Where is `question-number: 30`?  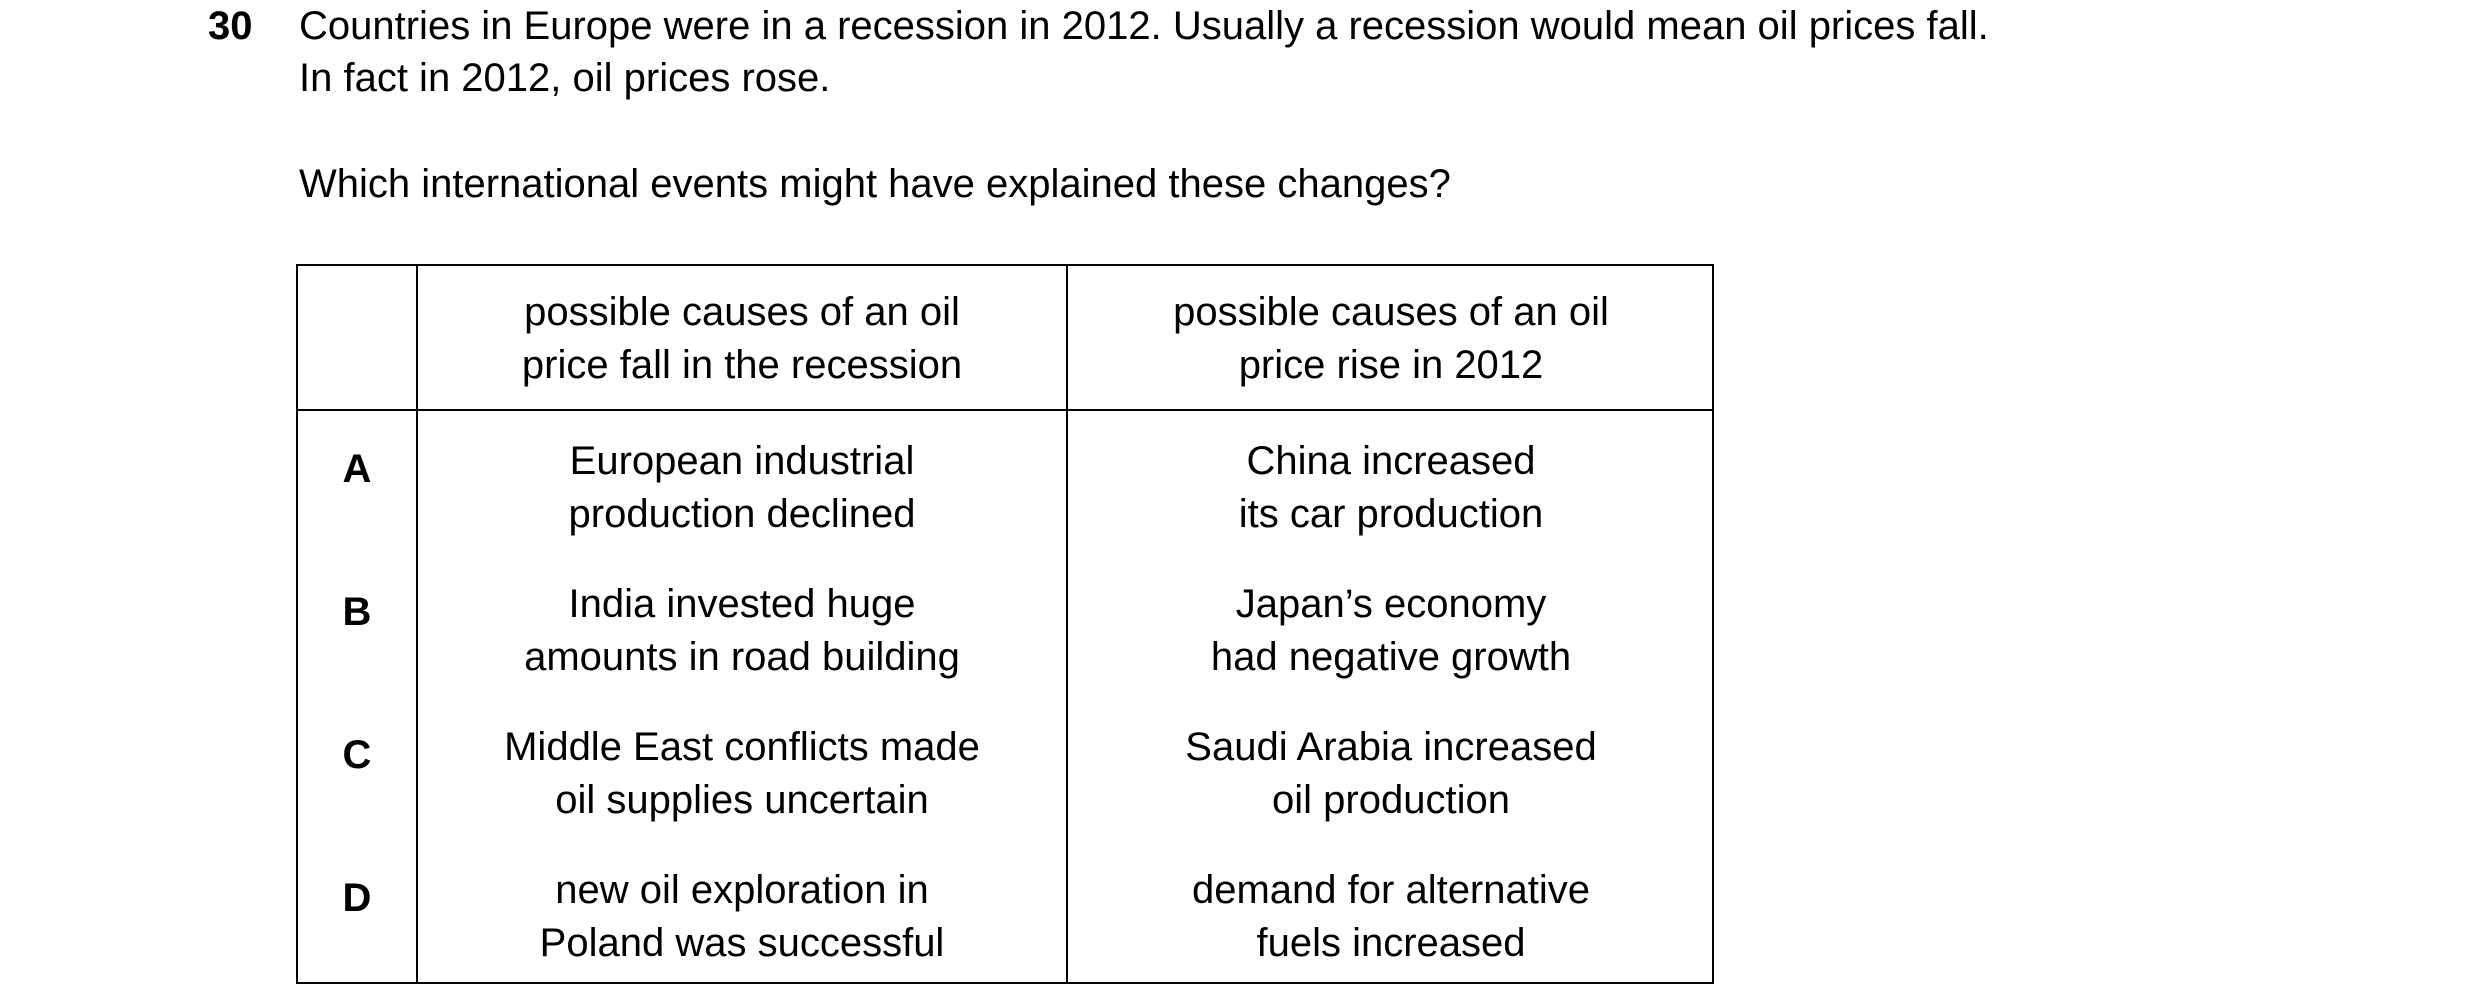 question-number: 30 is located at coordinates (230, 26).